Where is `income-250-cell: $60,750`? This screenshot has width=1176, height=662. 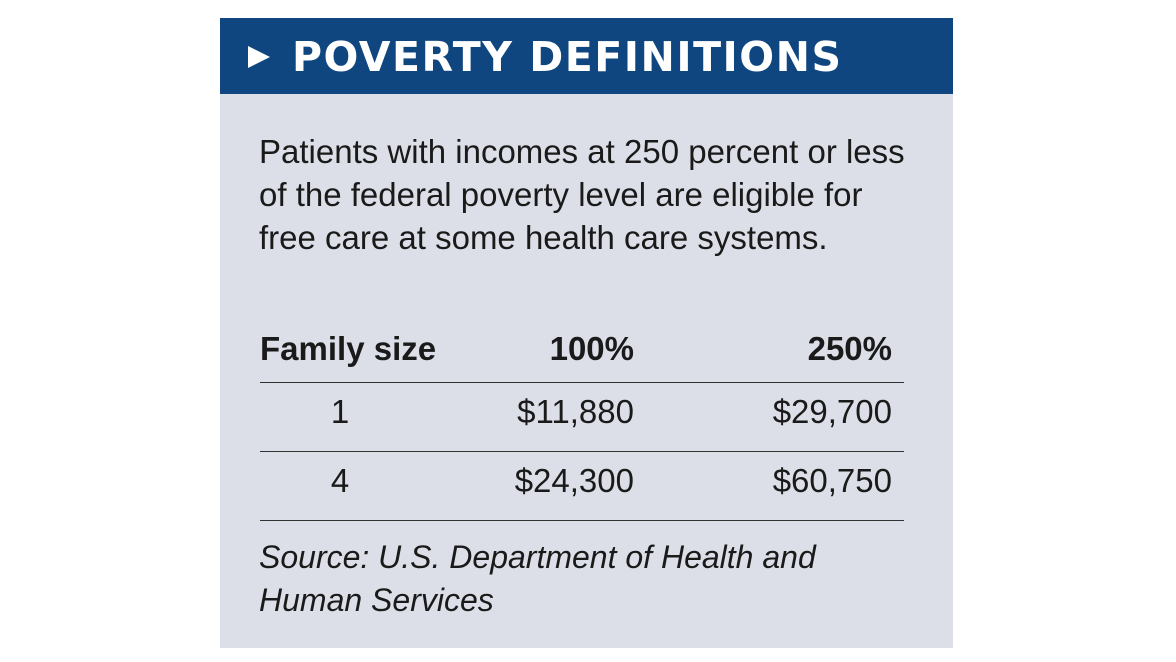
income-250-cell: $60,750 is located at coordinates (832, 480).